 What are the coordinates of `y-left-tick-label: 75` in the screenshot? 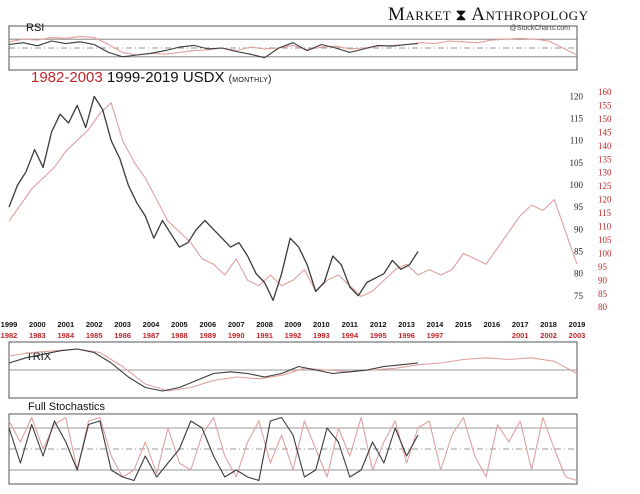 It's located at (579, 296).